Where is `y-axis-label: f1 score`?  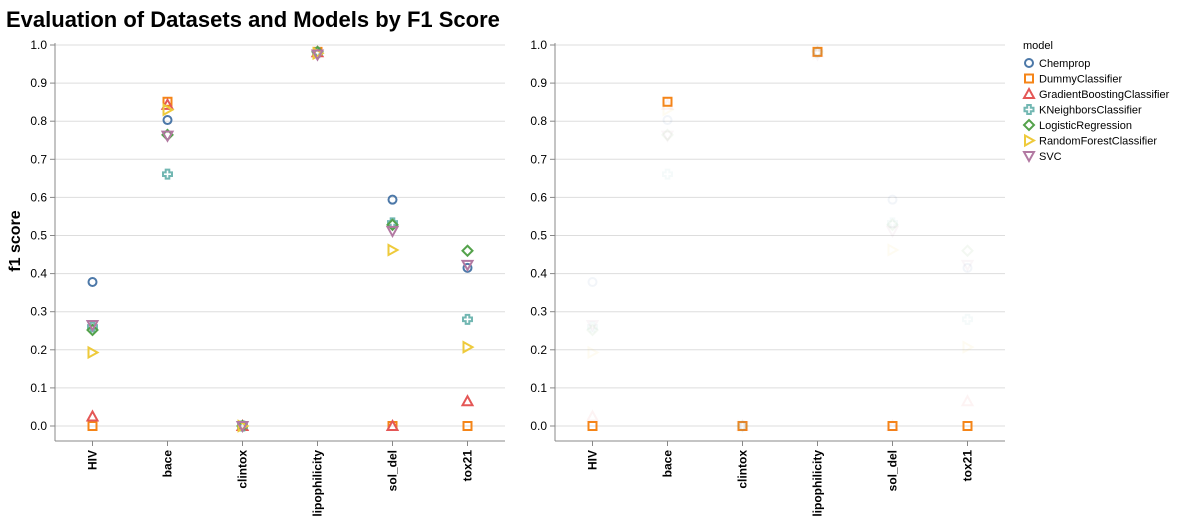
y-axis-label: f1 score is located at coordinates (15, 240).